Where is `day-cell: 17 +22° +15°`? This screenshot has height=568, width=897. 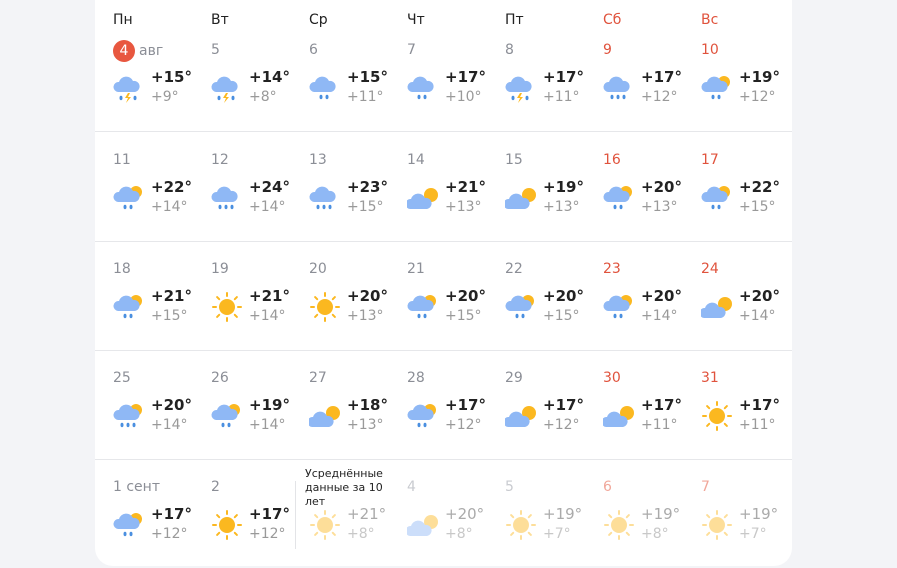 day-cell: 17 +22° +15° is located at coordinates (750, 182).